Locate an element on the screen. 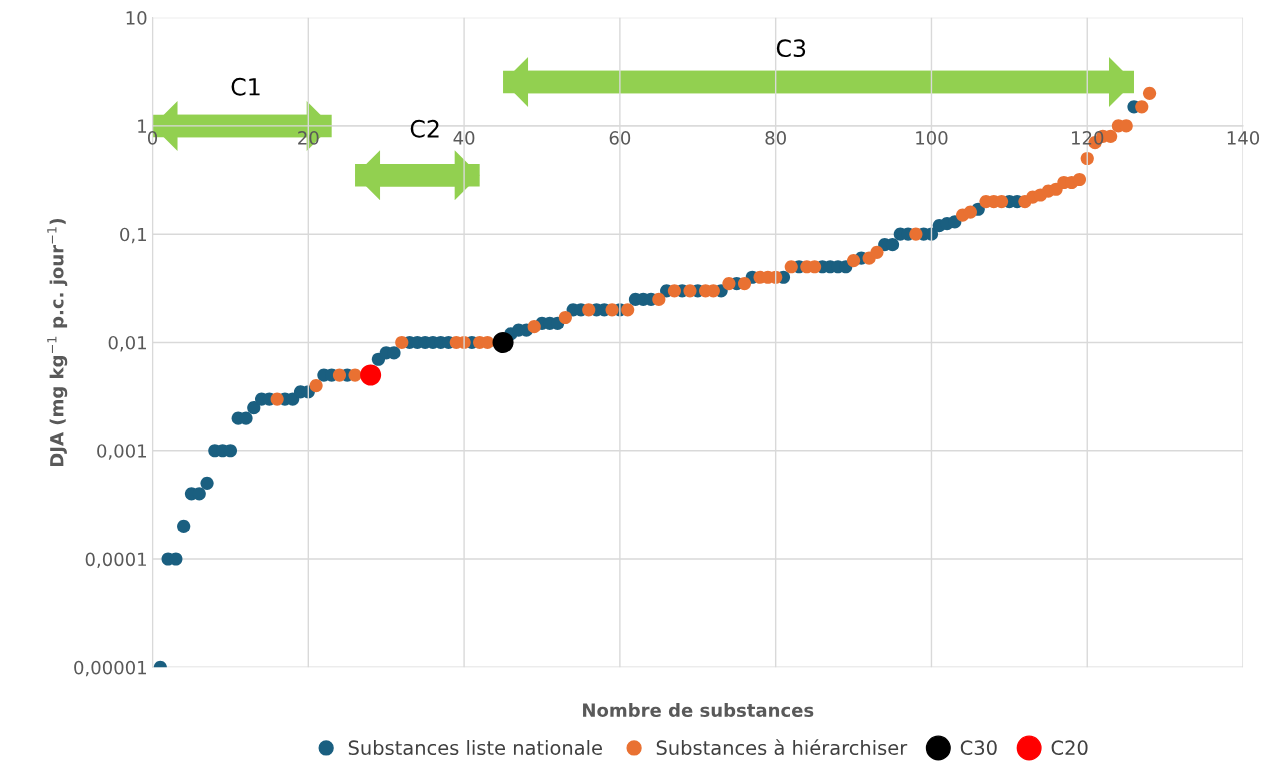  y-tick-label: 0,1 is located at coordinates (133, 235).